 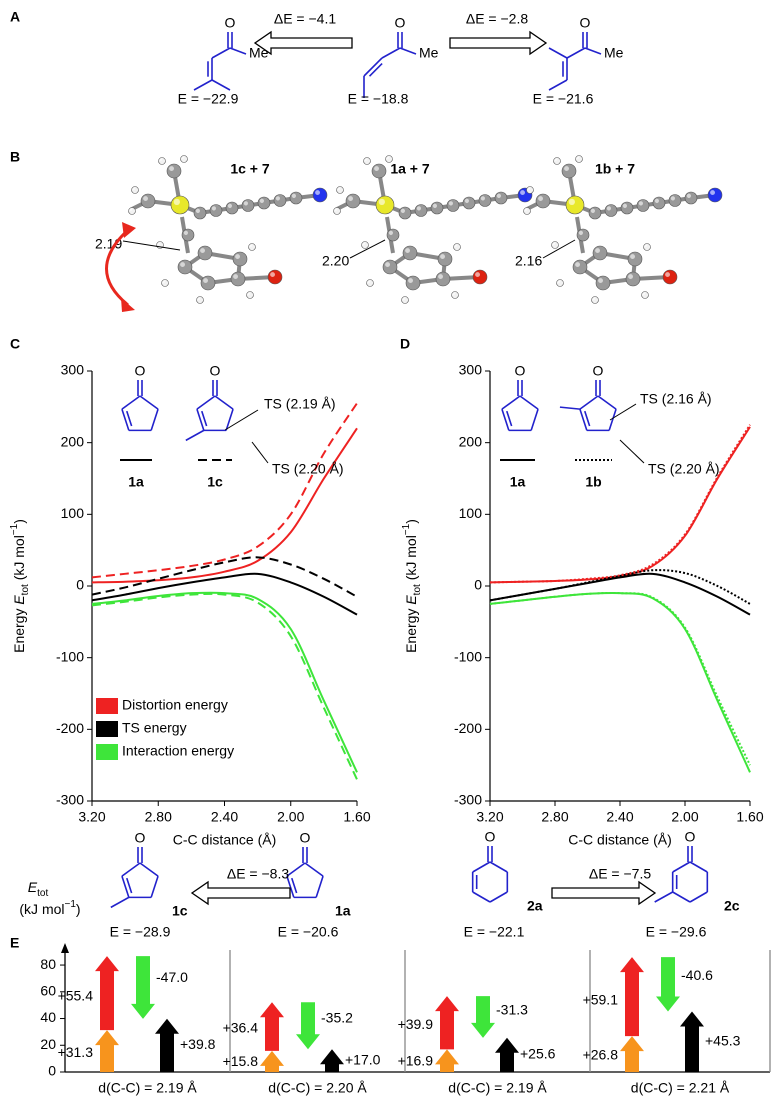 I want to click on panel-label: A, so click(x=15, y=17).